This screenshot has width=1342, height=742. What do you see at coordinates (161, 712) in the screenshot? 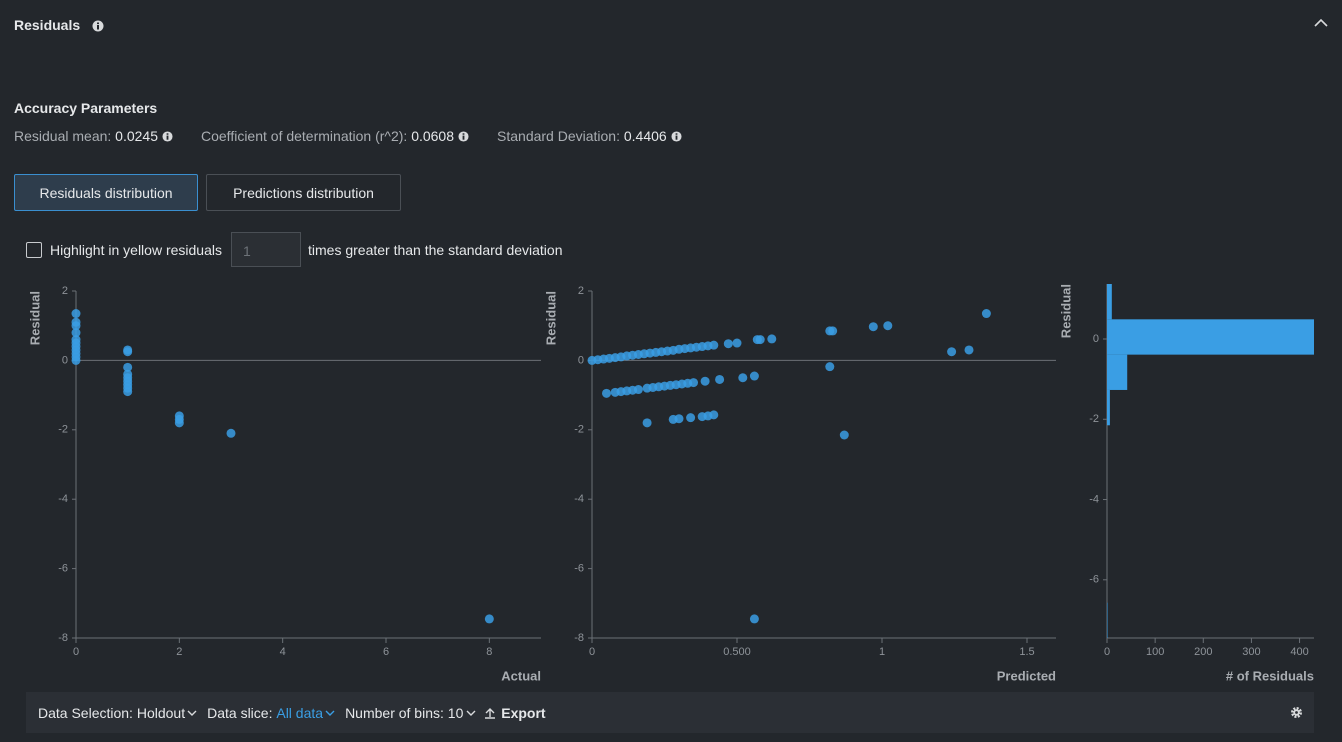
I see `value: Holdout` at bounding box center [161, 712].